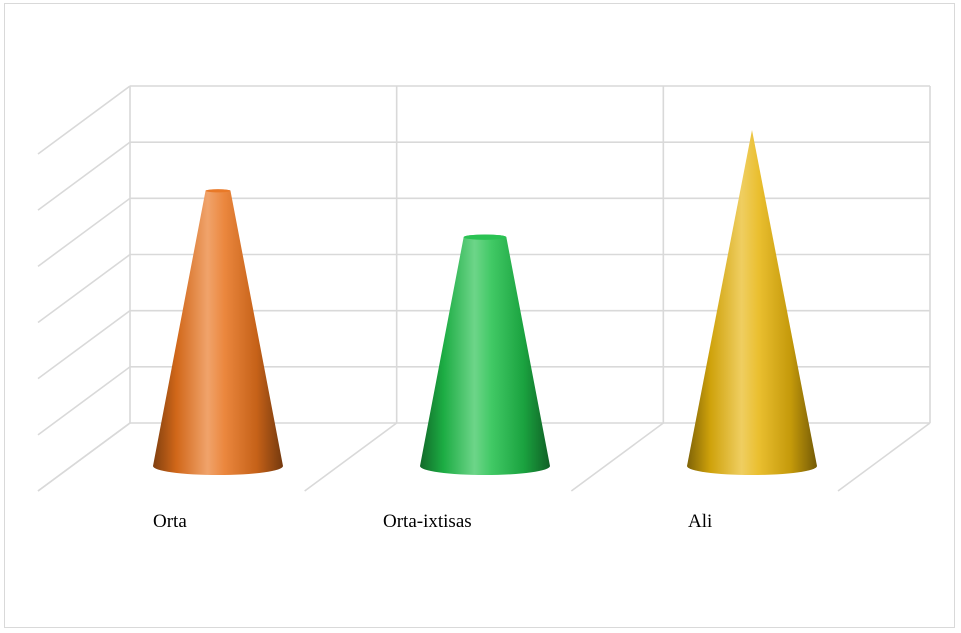 Image resolution: width=961 pixels, height=633 pixels. What do you see at coordinates (427, 521) in the screenshot?
I see `category-label: Orta-ixtisas` at bounding box center [427, 521].